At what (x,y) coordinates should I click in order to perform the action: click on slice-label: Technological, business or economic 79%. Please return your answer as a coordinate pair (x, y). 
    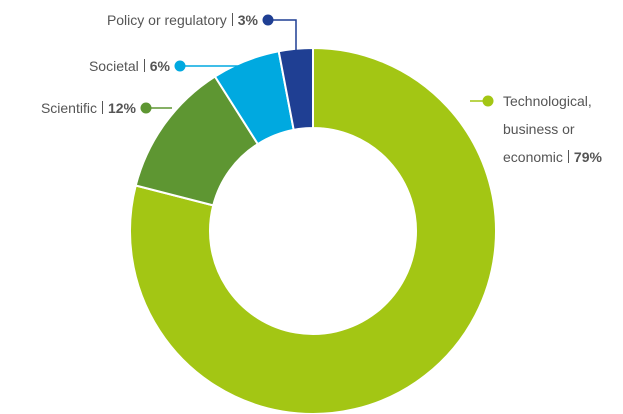
    Looking at the image, I should click on (558, 129).